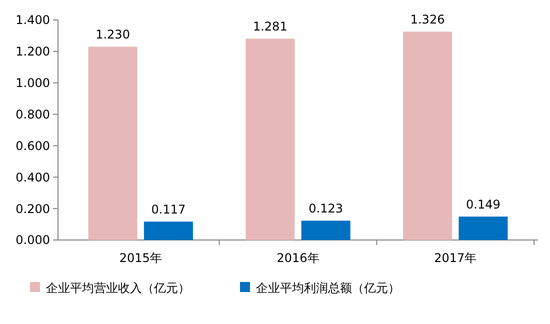 The height and width of the screenshot is (324, 550). Describe the element at coordinates (483, 205) in the screenshot. I see `data-label: 0.149` at that location.